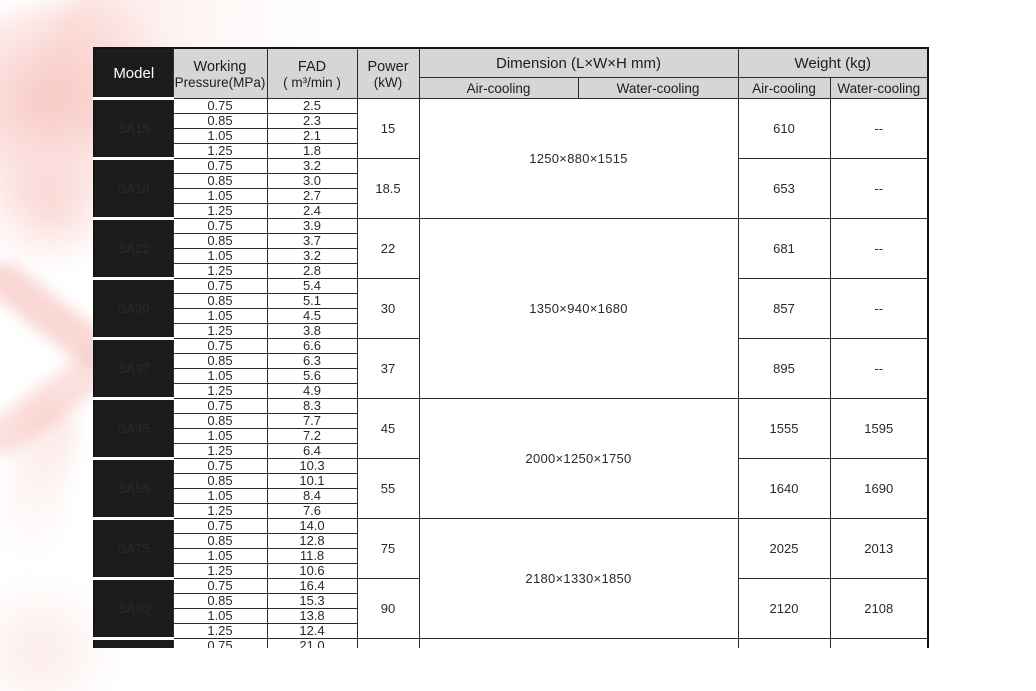 This screenshot has height=691, width=1036. I want to click on fad-cell: 3.9, so click(312, 226).